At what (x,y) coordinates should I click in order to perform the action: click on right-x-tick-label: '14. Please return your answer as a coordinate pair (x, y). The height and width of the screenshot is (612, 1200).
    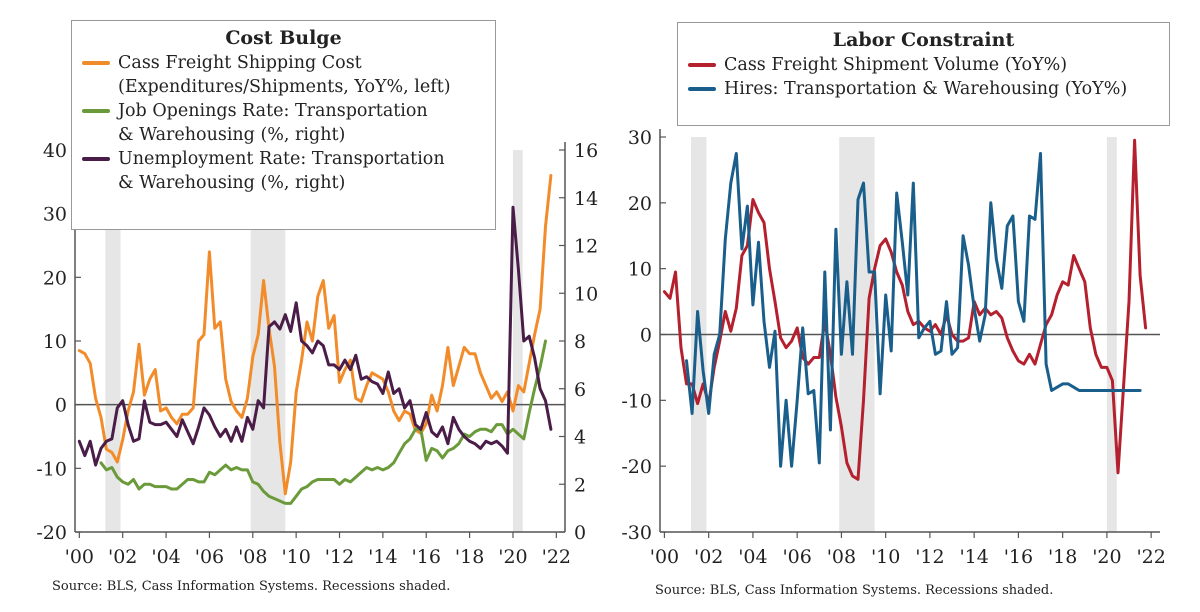
    Looking at the image, I should click on (973, 557).